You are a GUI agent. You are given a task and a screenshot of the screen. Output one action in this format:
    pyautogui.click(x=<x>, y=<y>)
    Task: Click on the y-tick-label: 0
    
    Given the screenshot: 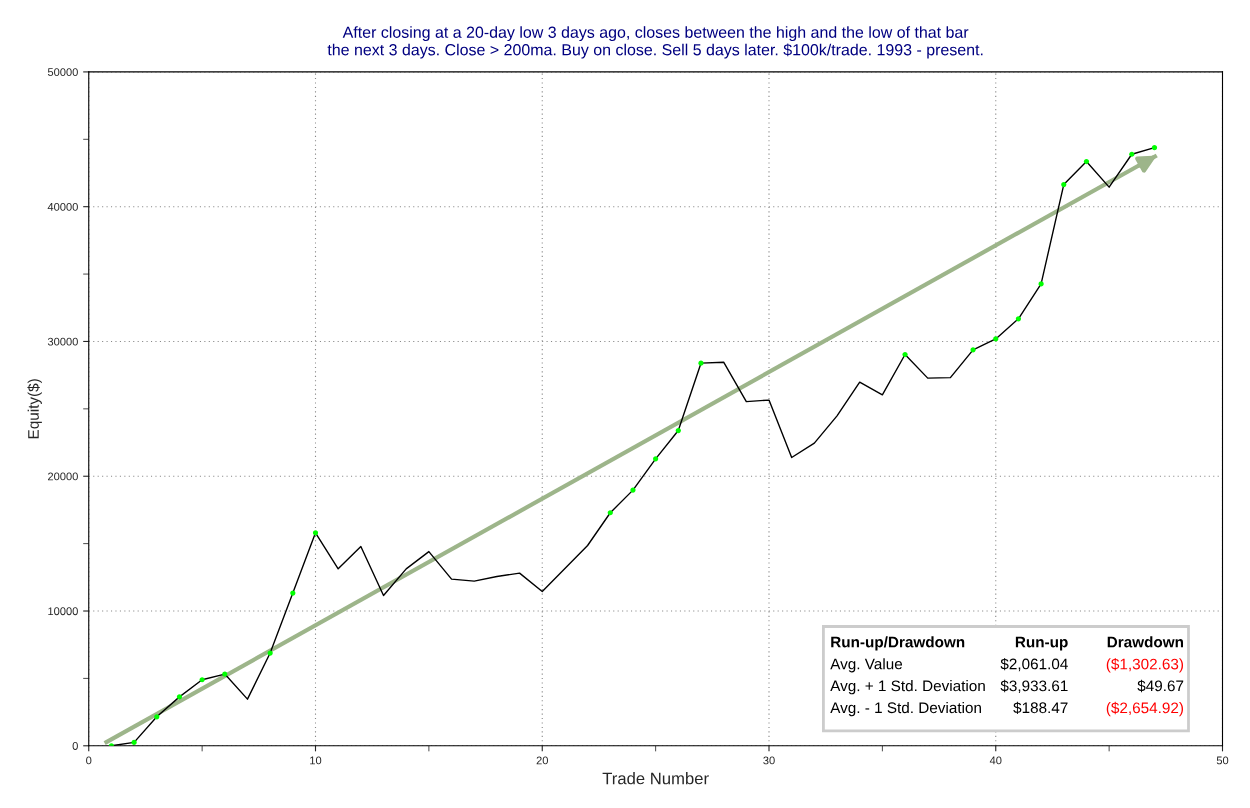 What is the action you would take?
    pyautogui.click(x=75, y=746)
    